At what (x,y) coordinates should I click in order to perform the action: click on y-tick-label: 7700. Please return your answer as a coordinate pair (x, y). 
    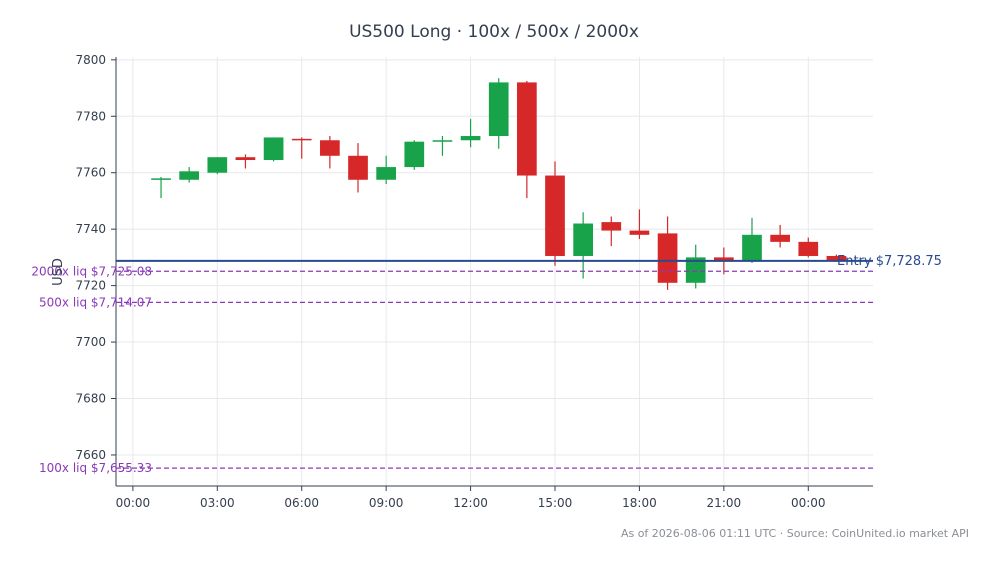
    Looking at the image, I should click on (90, 342).